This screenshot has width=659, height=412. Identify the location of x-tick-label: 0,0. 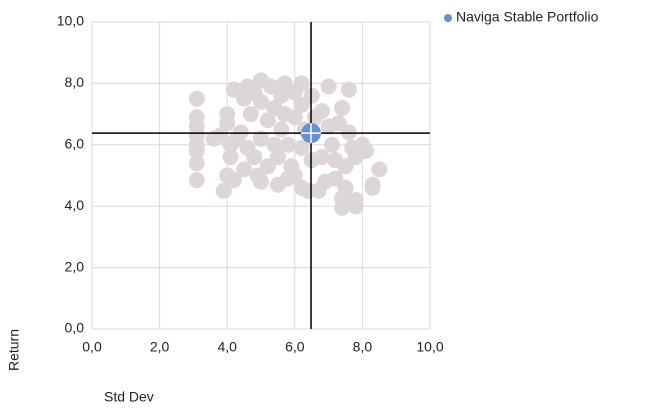
(92, 347).